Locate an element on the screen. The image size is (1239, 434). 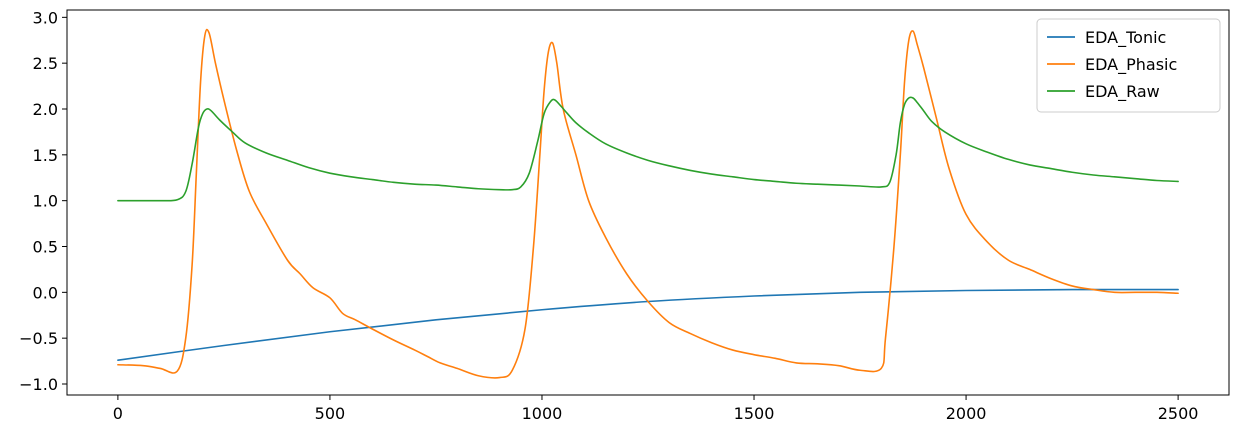
x-tick-label: 2000 is located at coordinates (966, 413).